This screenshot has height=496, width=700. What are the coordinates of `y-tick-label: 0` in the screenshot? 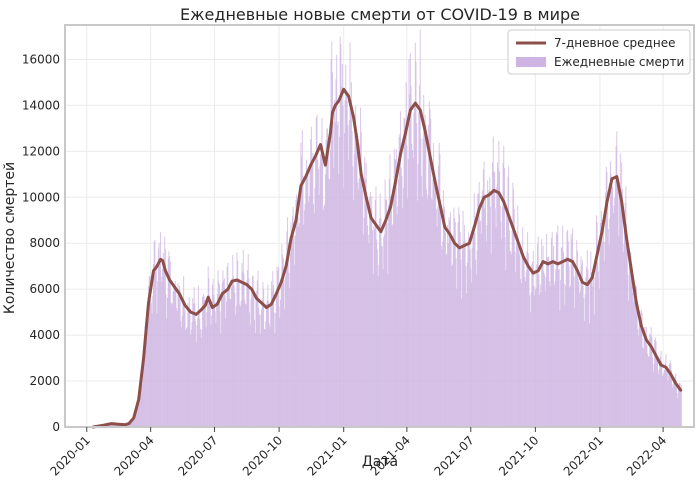 It's located at (56, 427).